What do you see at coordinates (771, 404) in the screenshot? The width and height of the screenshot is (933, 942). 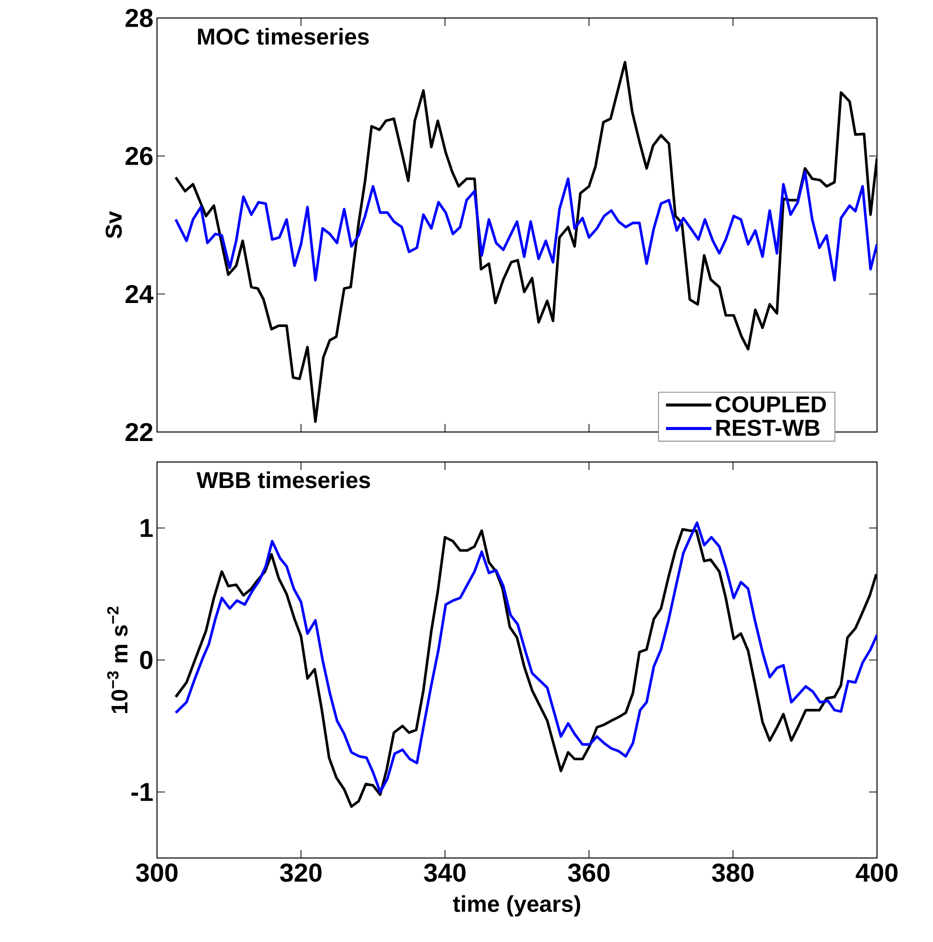 I see `legend-label: COUPLED` at bounding box center [771, 404].